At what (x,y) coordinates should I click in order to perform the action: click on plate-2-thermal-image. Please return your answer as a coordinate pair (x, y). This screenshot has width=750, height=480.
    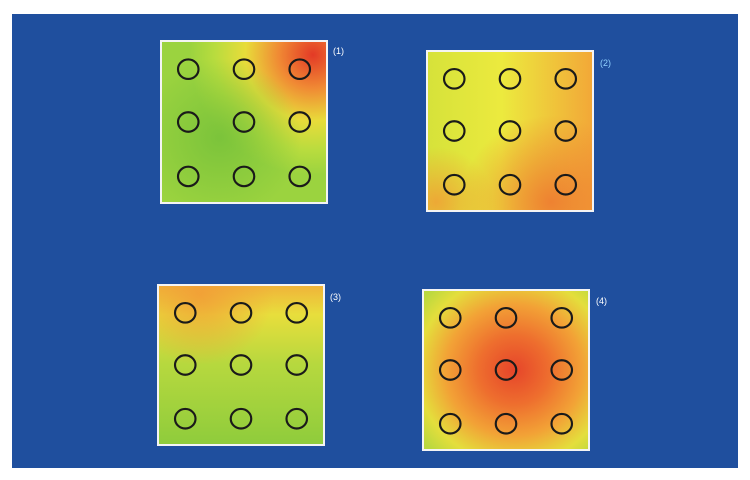
    Looking at the image, I should click on (510, 131).